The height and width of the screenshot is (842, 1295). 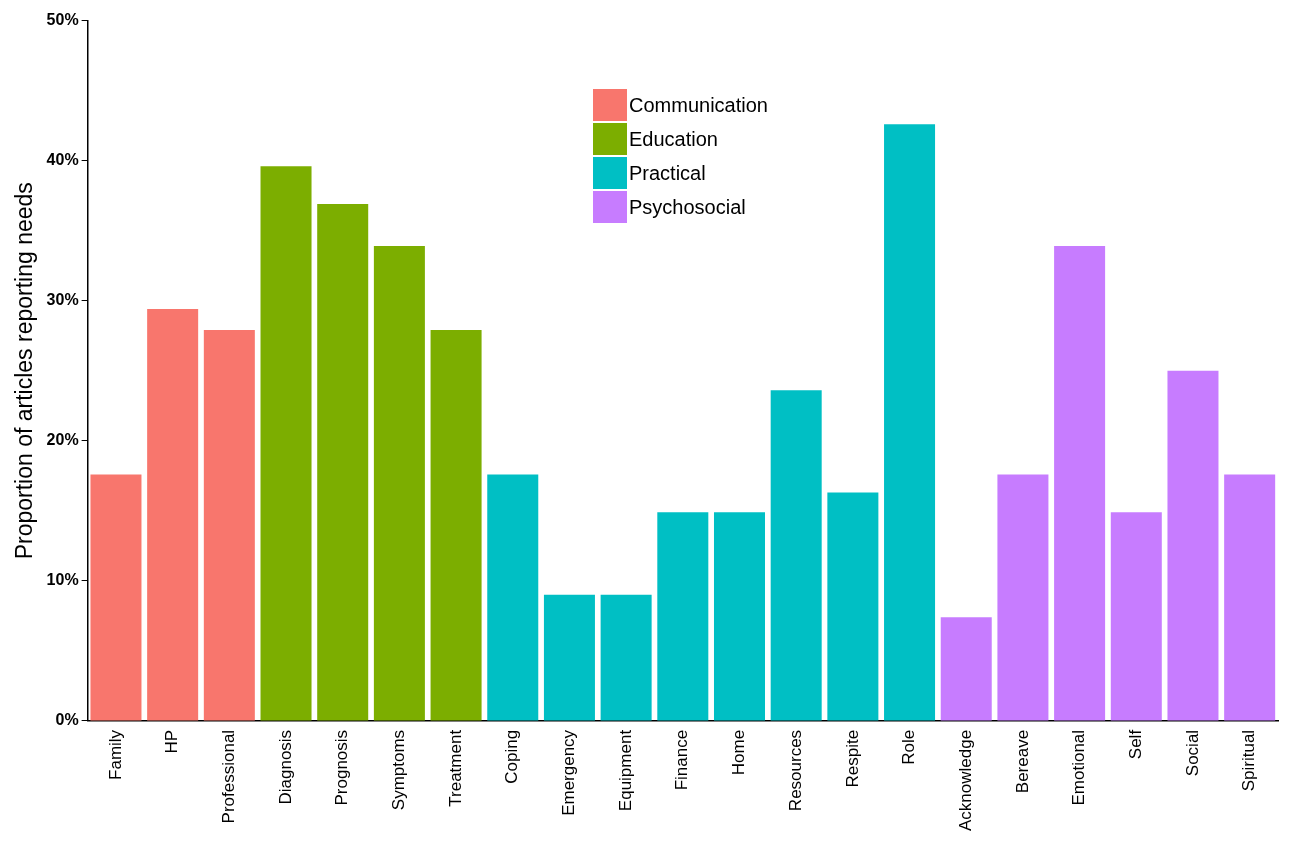 What do you see at coordinates (625, 770) in the screenshot?
I see `x-tick-label: Equipment` at bounding box center [625, 770].